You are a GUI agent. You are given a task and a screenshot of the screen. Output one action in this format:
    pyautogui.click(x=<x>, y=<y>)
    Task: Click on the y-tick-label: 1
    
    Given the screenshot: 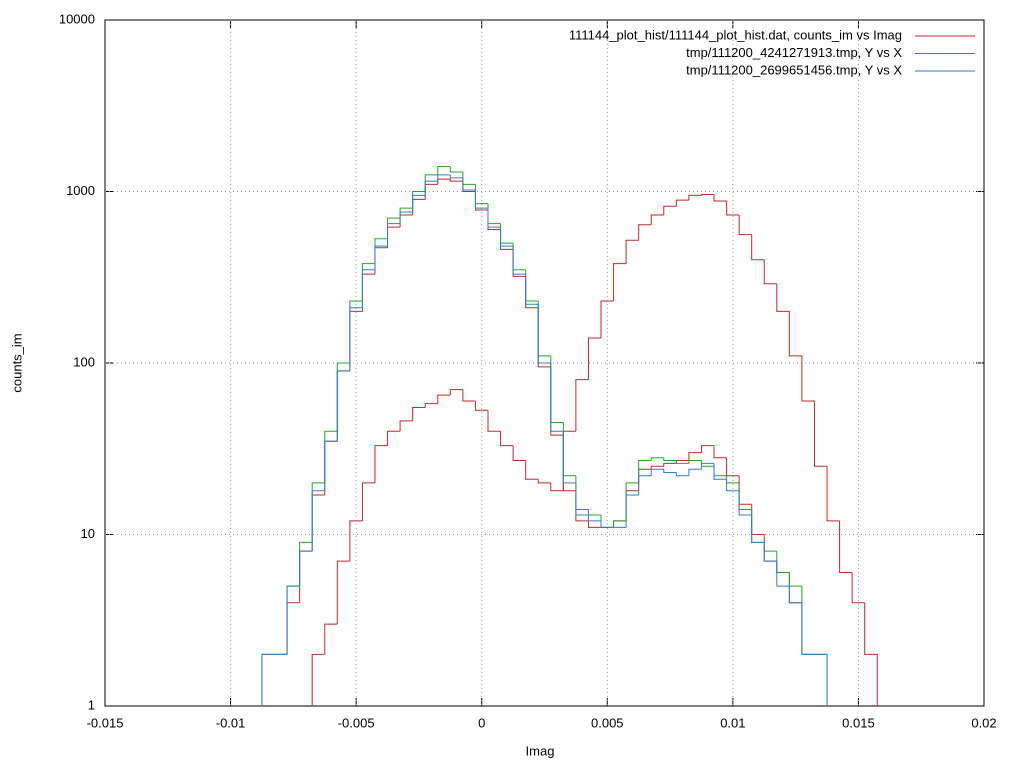 What is the action you would take?
    pyautogui.click(x=91, y=704)
    